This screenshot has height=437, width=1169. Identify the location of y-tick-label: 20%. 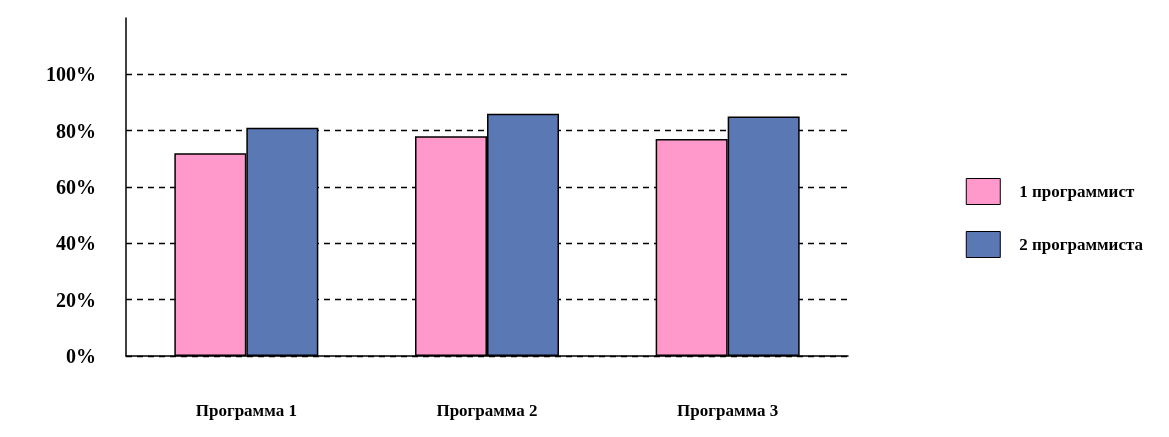
(76, 299).